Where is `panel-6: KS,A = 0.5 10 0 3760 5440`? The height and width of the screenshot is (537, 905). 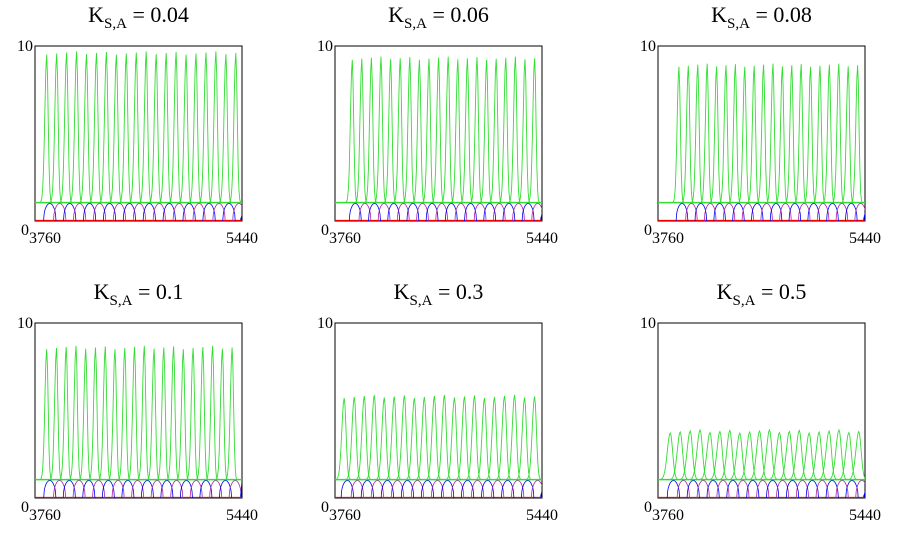
panel-6: KS,A = 0.5 10 0 3760 5440 is located at coordinates (760, 401).